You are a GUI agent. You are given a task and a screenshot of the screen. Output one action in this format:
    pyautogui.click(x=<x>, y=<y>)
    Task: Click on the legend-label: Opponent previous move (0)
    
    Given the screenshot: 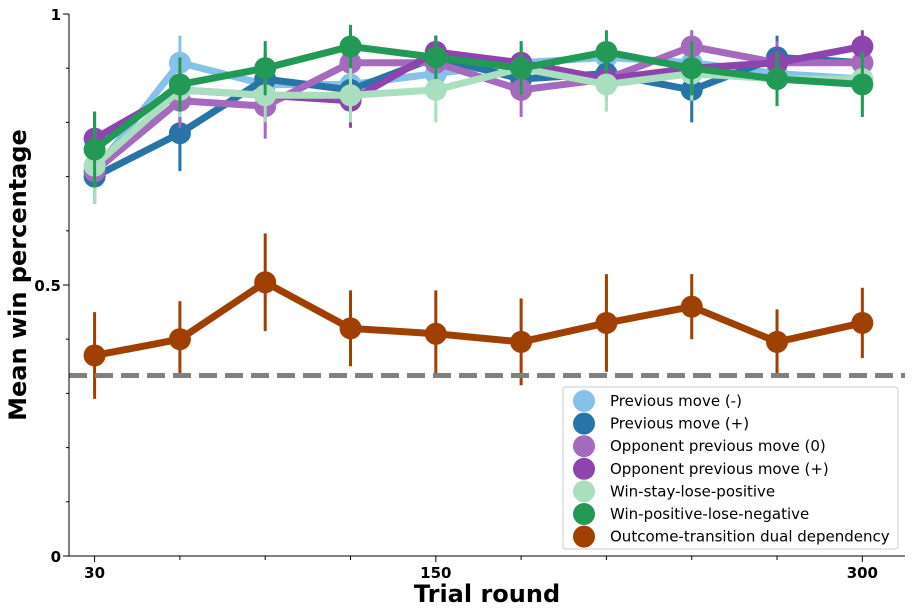 What is the action you would take?
    pyautogui.click(x=718, y=446)
    